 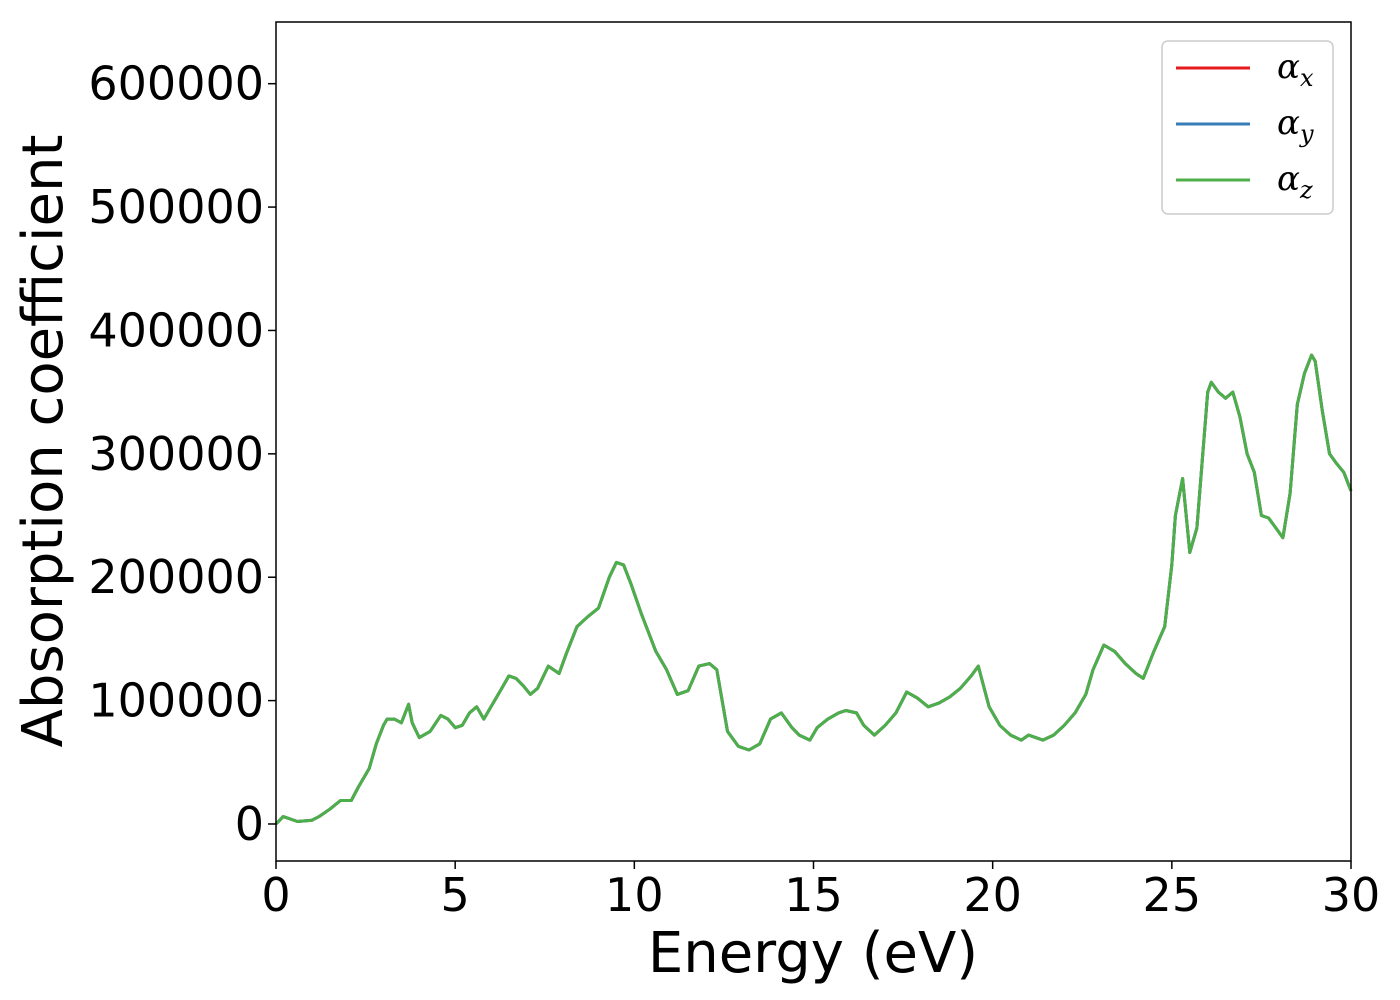 I want to click on legend-label-x: αx, so click(x=1295, y=69).